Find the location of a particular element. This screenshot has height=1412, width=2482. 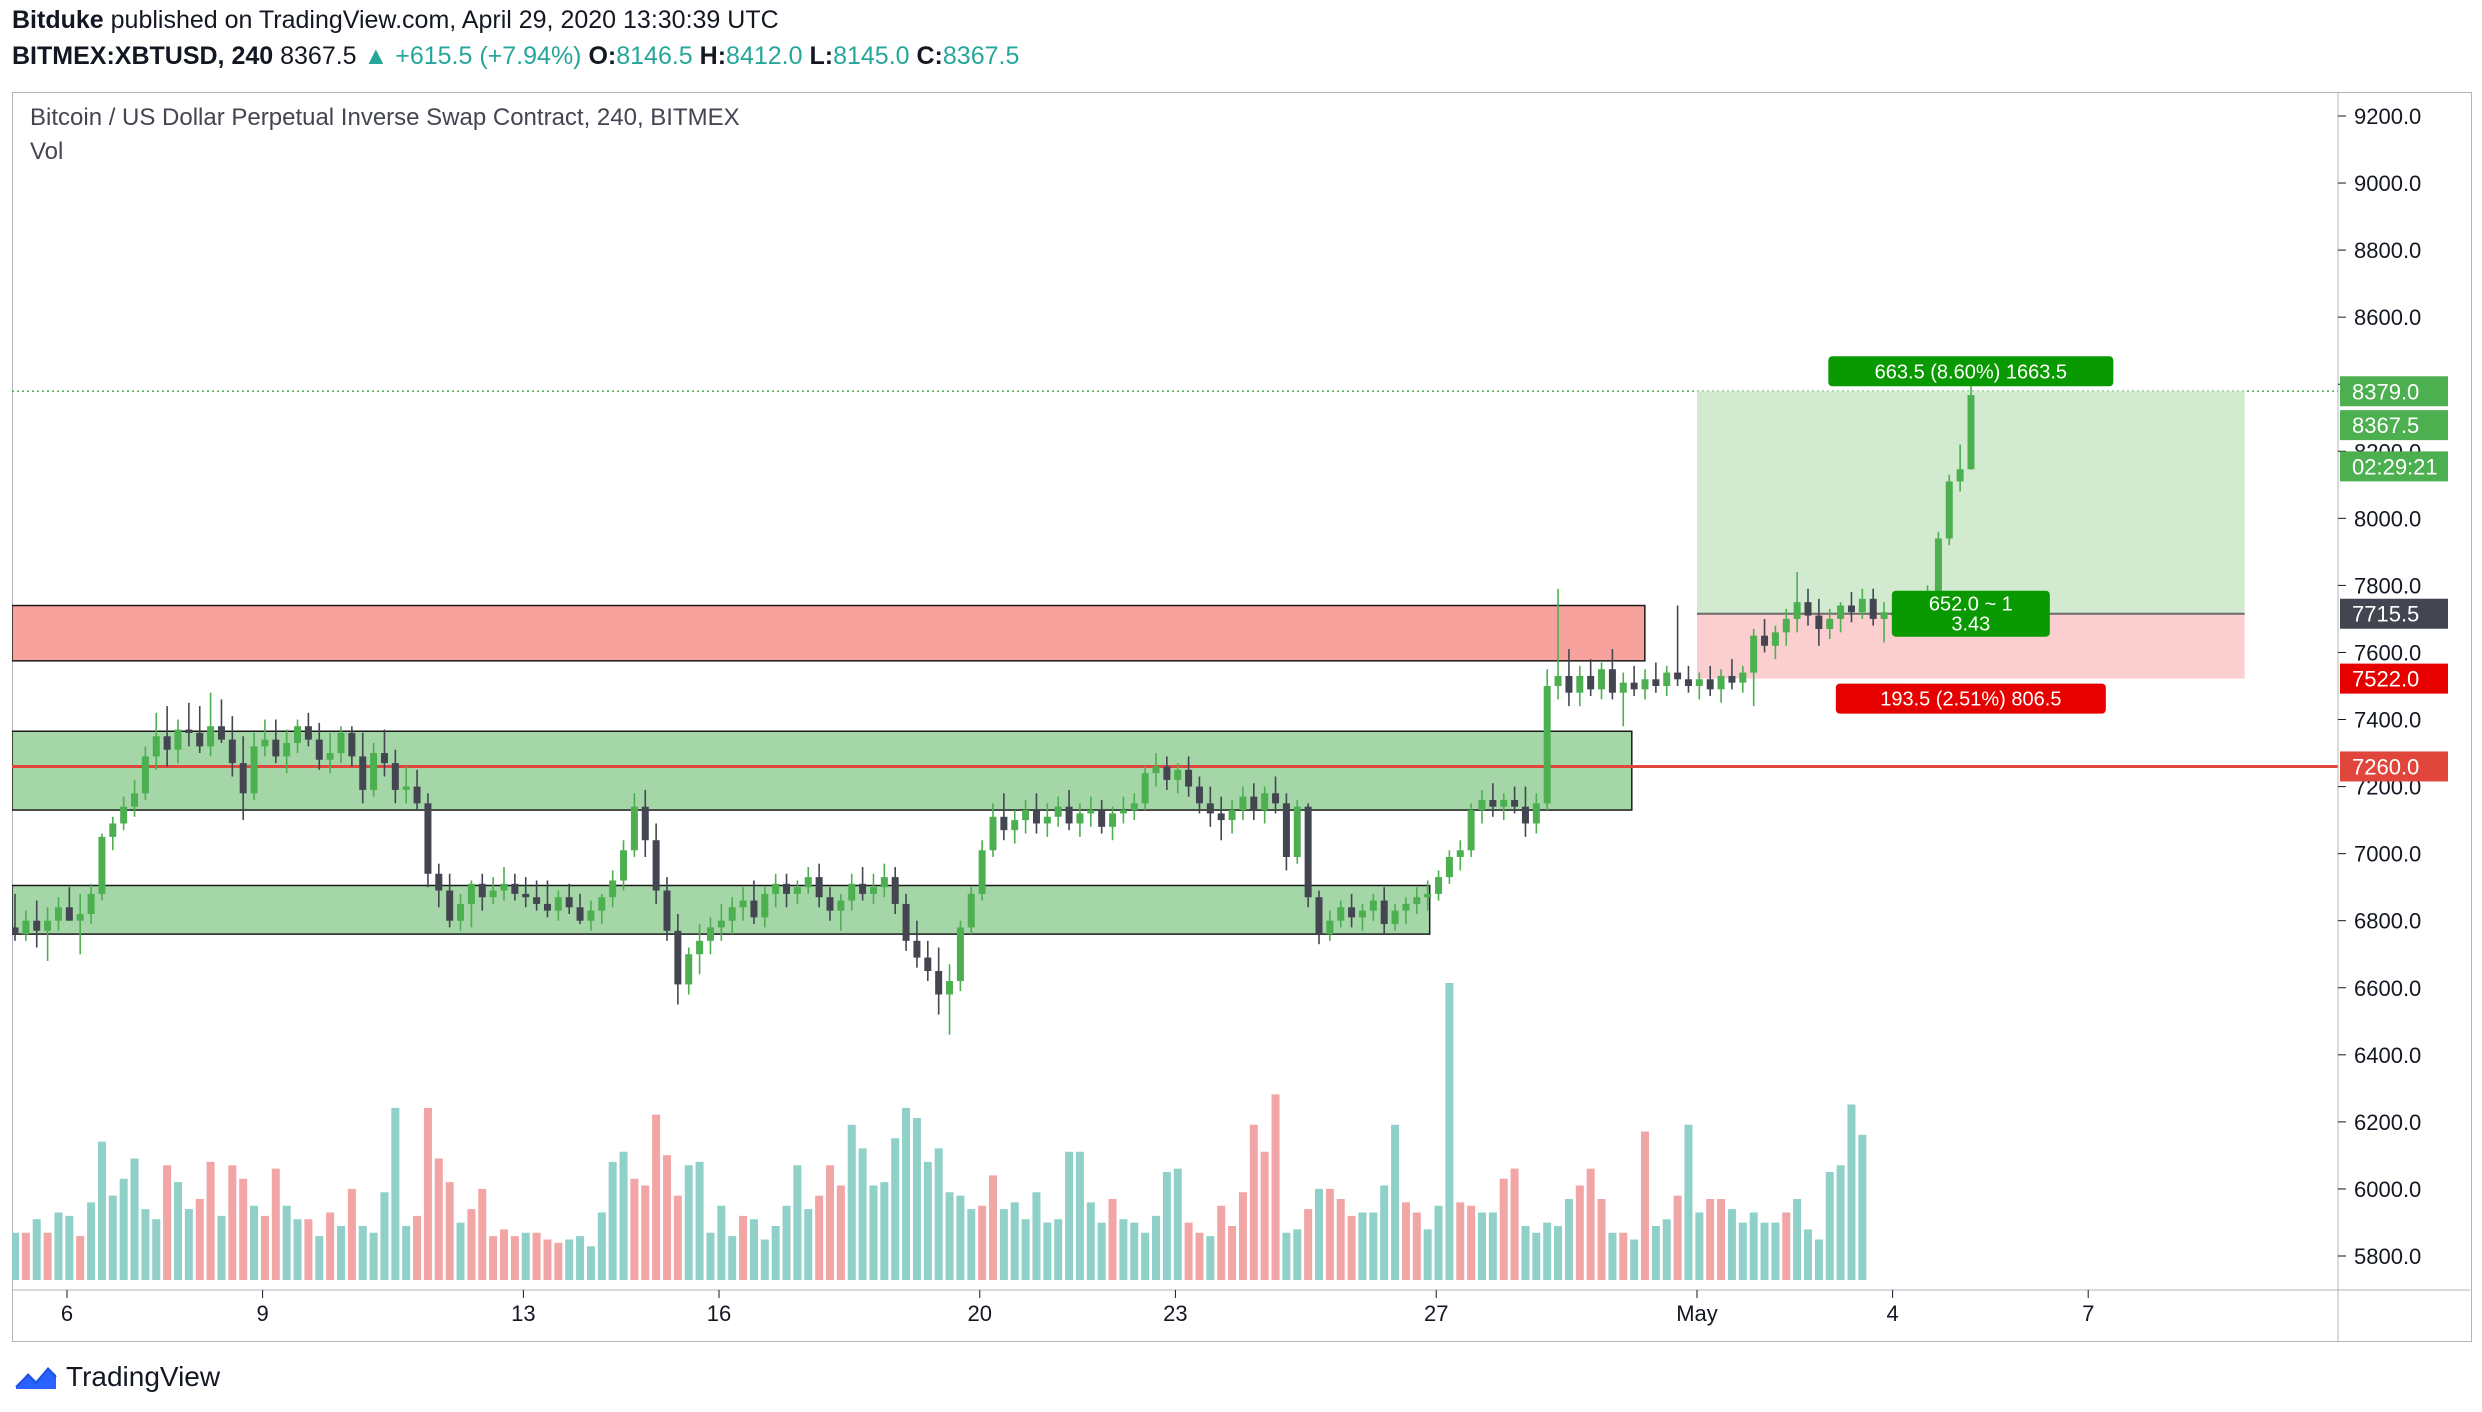

time-tick-label: 4 is located at coordinates (1892, 1313).